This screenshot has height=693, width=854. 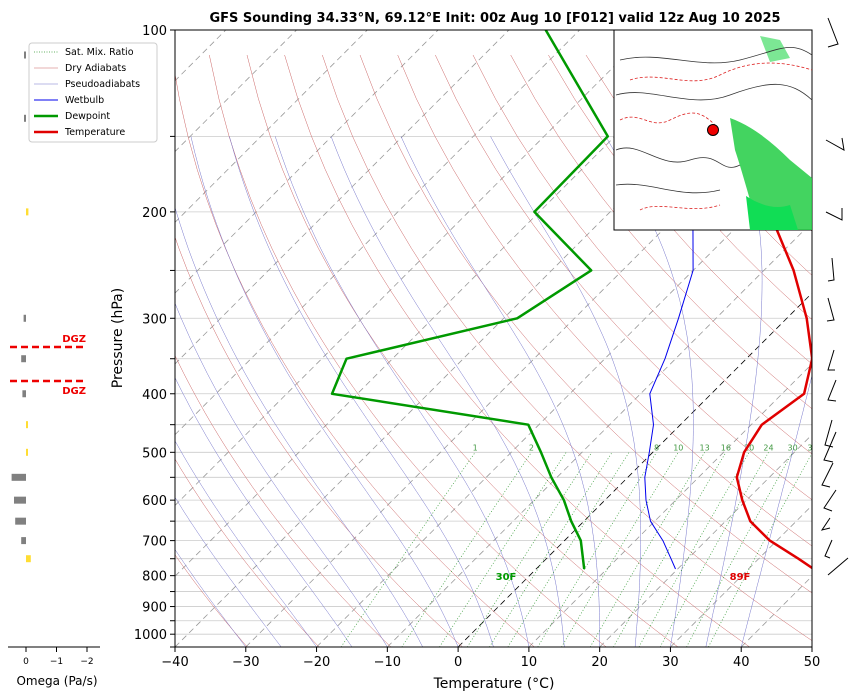 I want to click on temperature-line, so click(x=751, y=300).